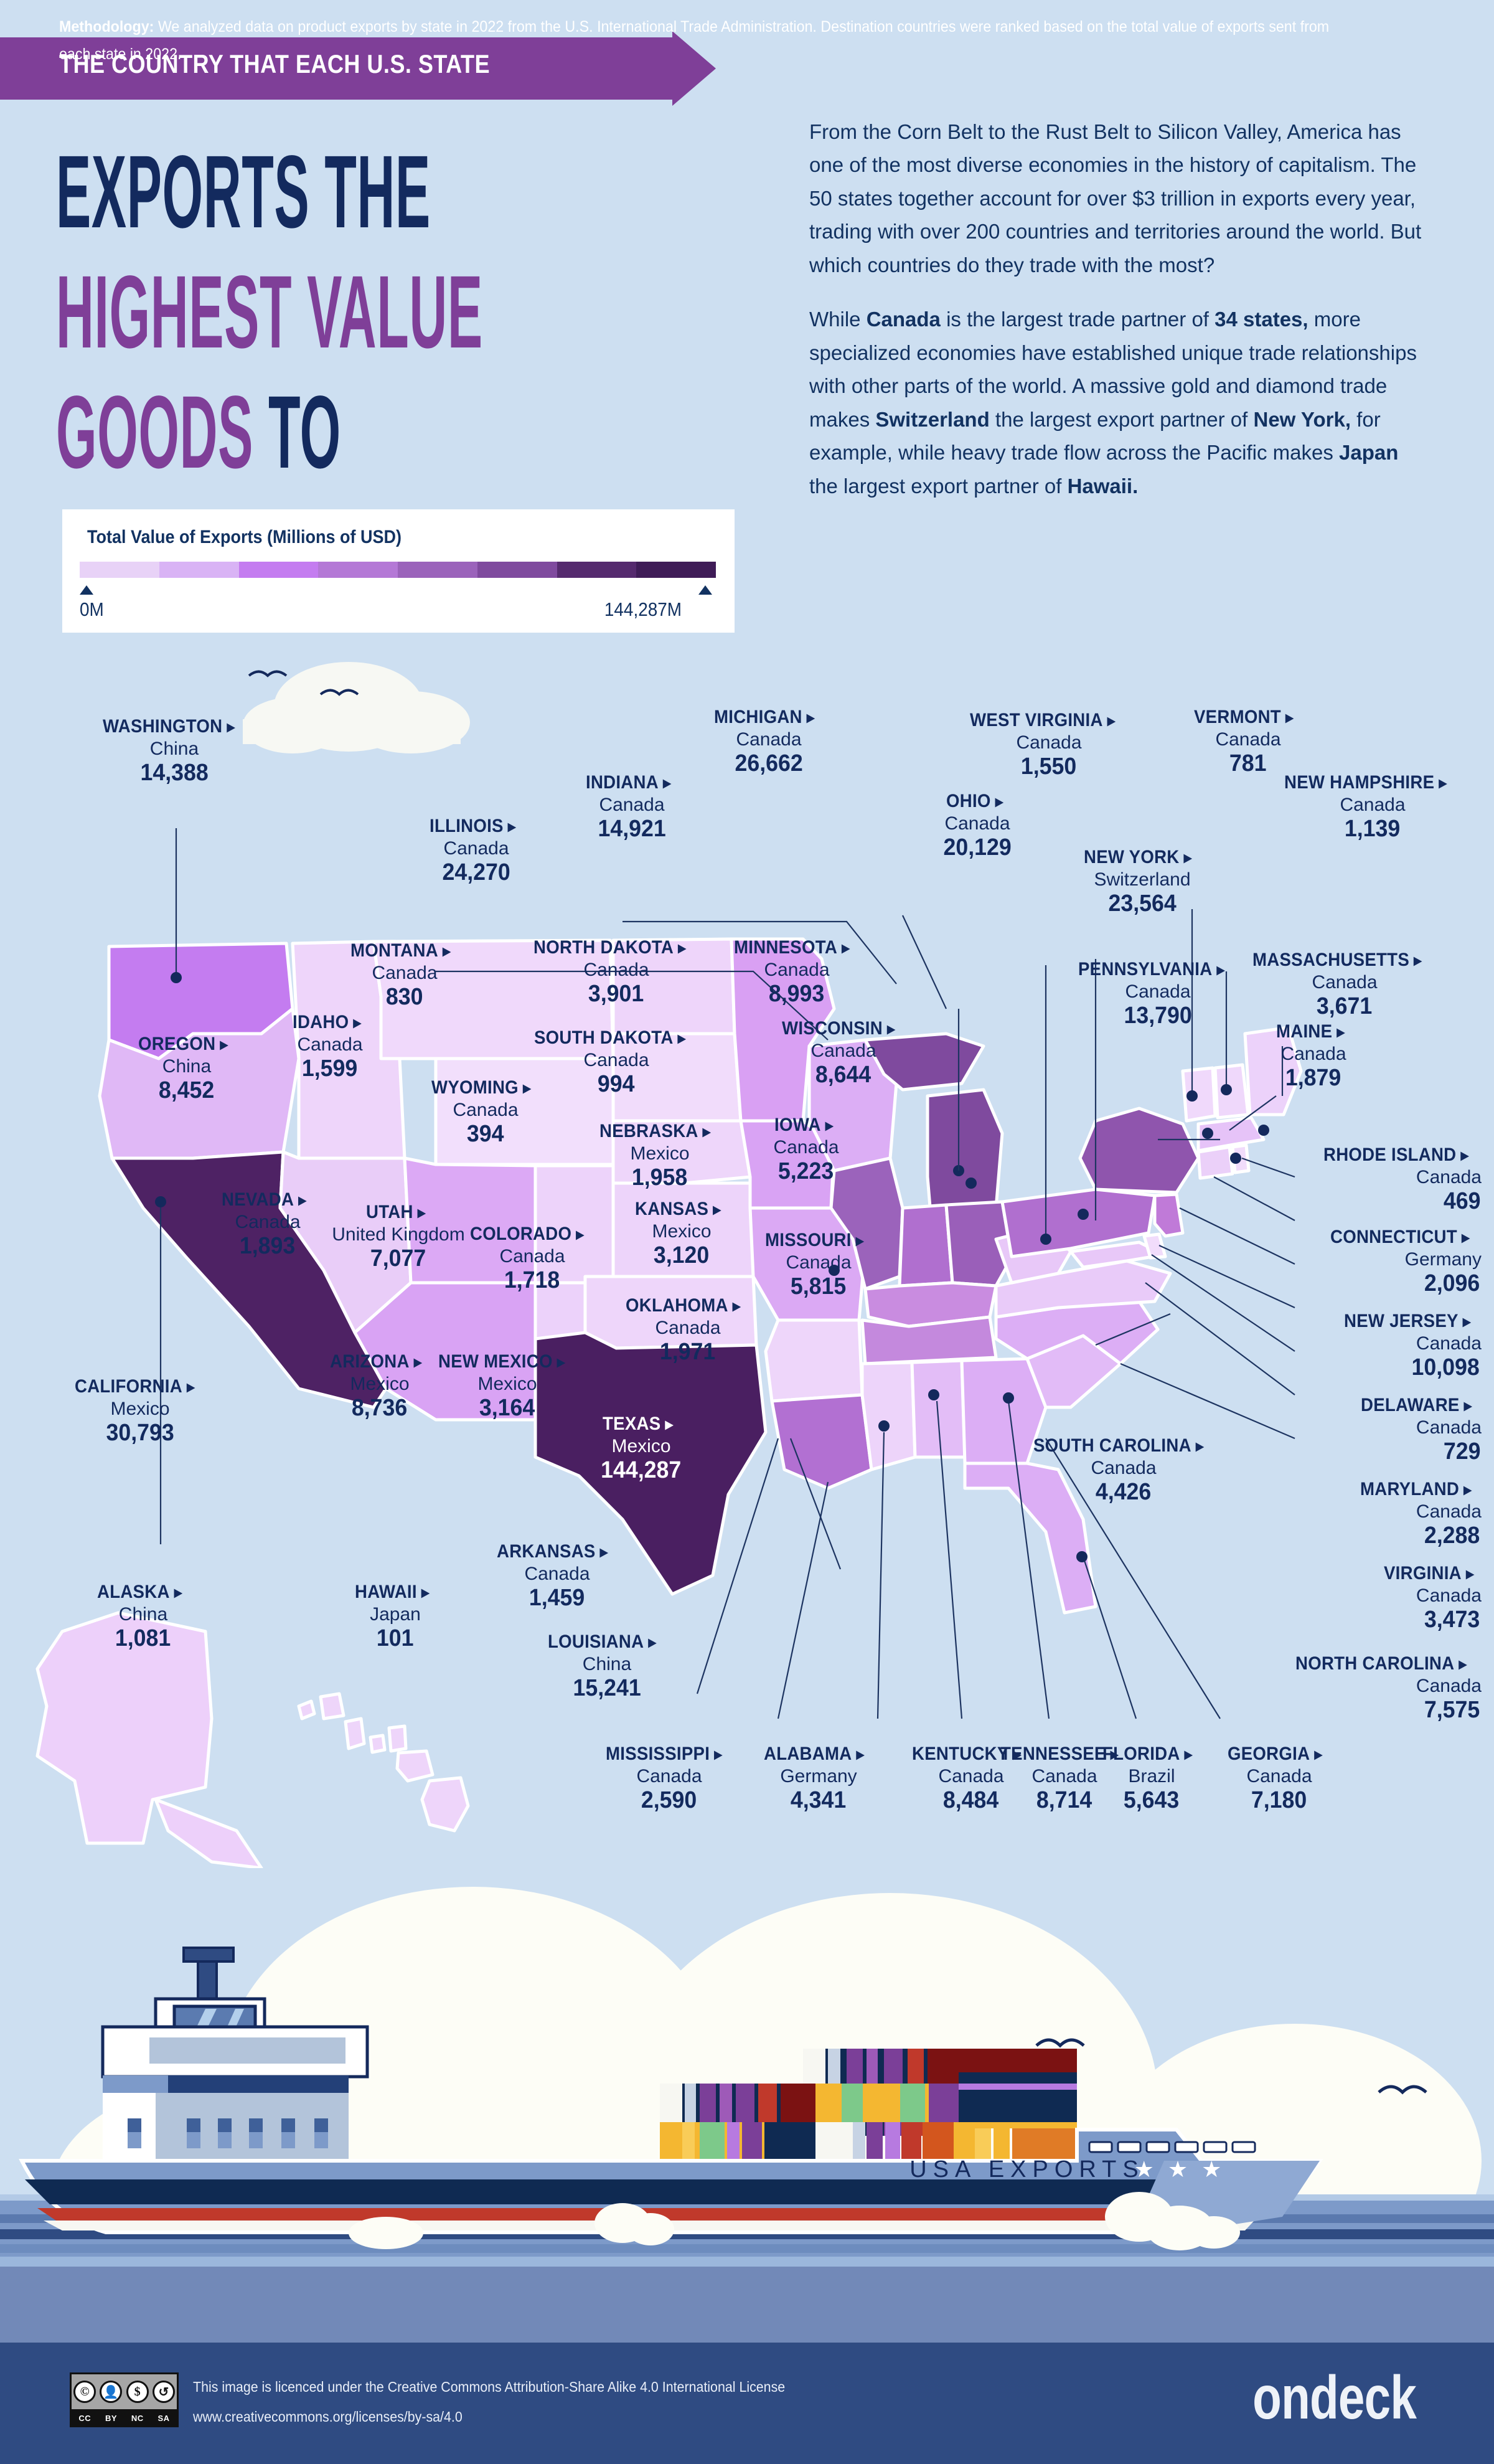 Image resolution: width=1494 pixels, height=2464 pixels. Describe the element at coordinates (1344, 985) in the screenshot. I see `label-massachusetts: MASSACHUSETTS Canada 3,671` at that location.